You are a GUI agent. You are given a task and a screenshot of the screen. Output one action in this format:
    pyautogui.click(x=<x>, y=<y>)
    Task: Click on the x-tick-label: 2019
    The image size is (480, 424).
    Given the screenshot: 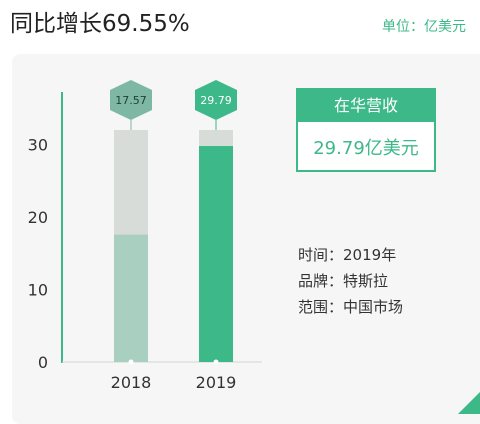 What is the action you would take?
    pyautogui.click(x=216, y=382)
    